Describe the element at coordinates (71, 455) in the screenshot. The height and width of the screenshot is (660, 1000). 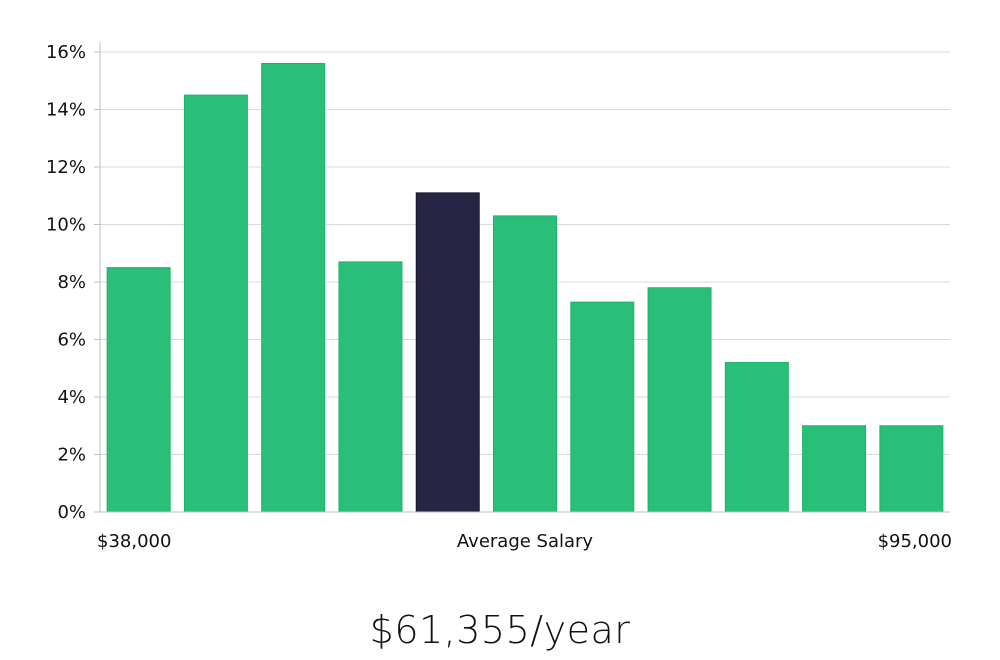
I see `y-tick-label: 2%` at that location.